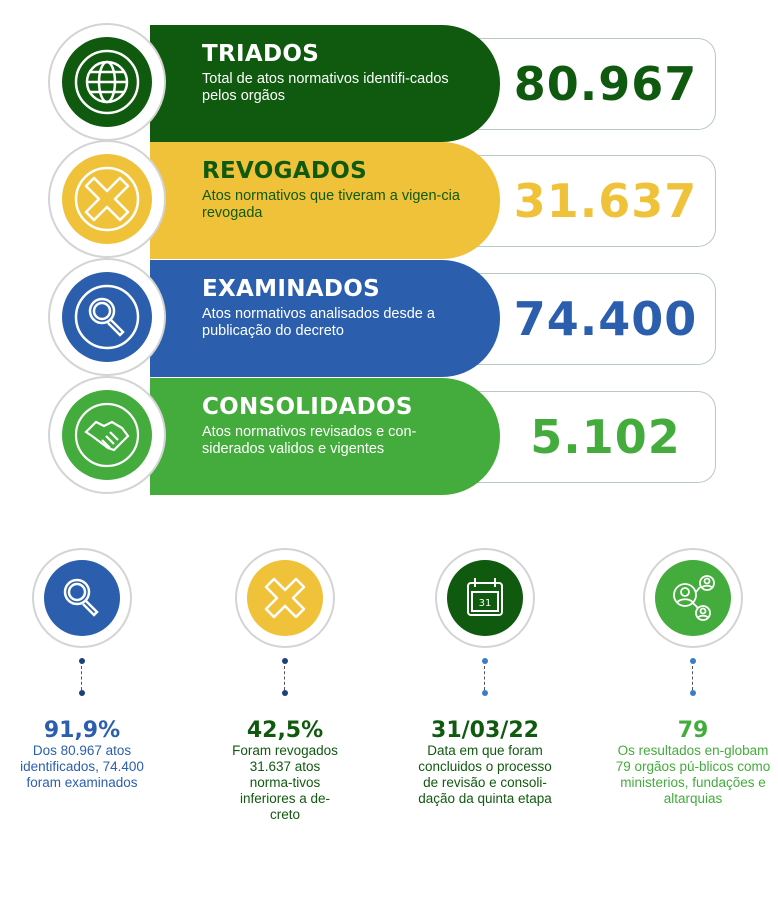 The image size is (778, 914). What do you see at coordinates (485, 730) in the screenshot?
I see `stat-value: 31/03/22` at bounding box center [485, 730].